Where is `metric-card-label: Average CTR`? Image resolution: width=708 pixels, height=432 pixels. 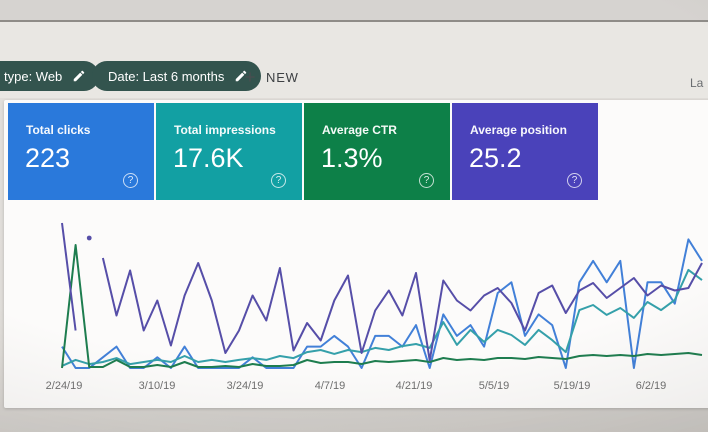 metric-card-label: Average CTR is located at coordinates (359, 130).